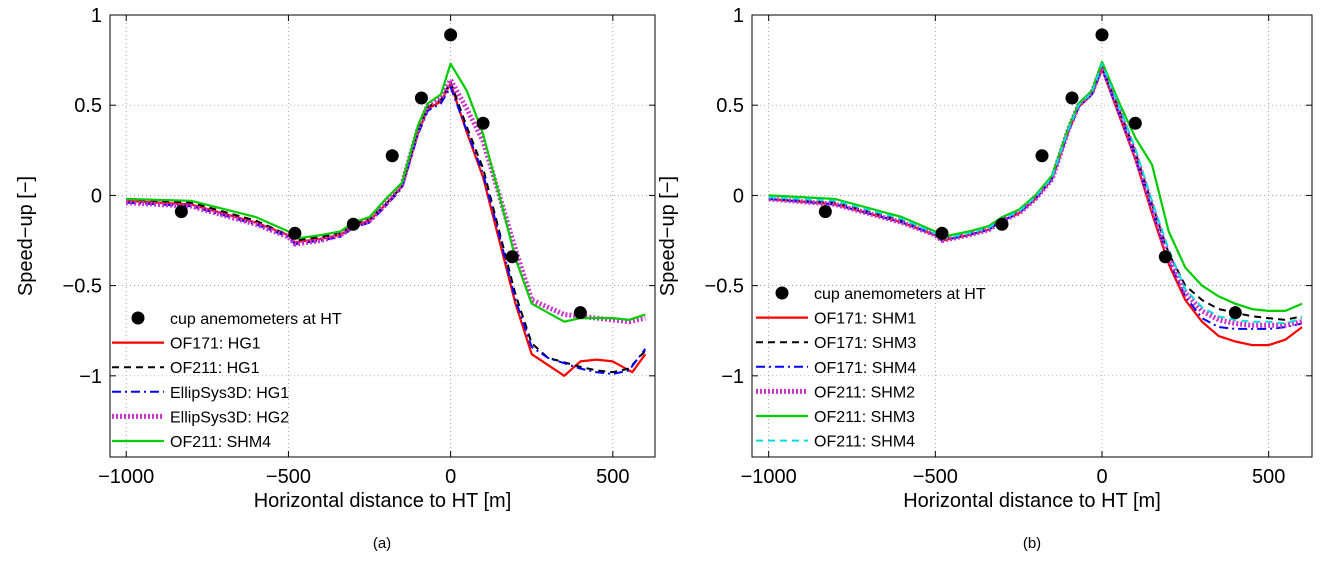  I want to click on legend-label: OF211: HG1, so click(215, 368).